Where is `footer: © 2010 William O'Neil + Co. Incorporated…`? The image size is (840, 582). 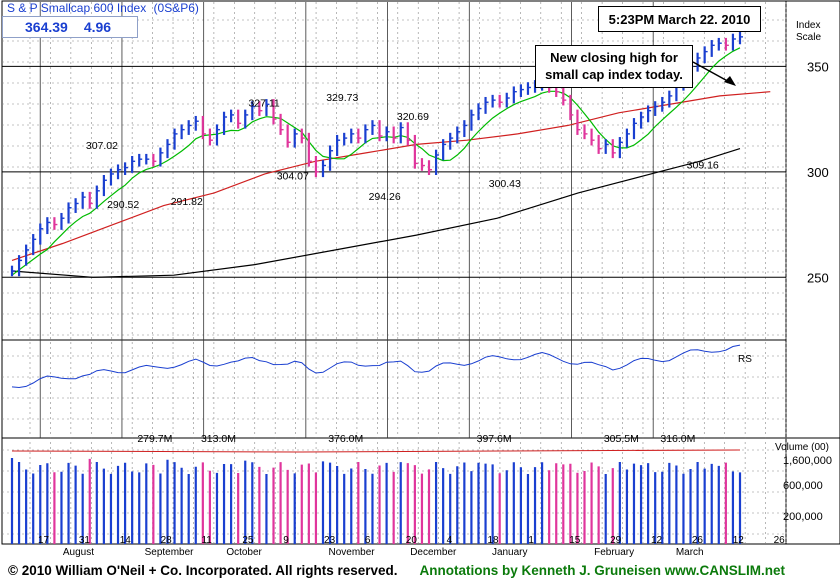
footer: © 2010 William O'Neil + Co. Incorporated… is located at coordinates (420, 570).